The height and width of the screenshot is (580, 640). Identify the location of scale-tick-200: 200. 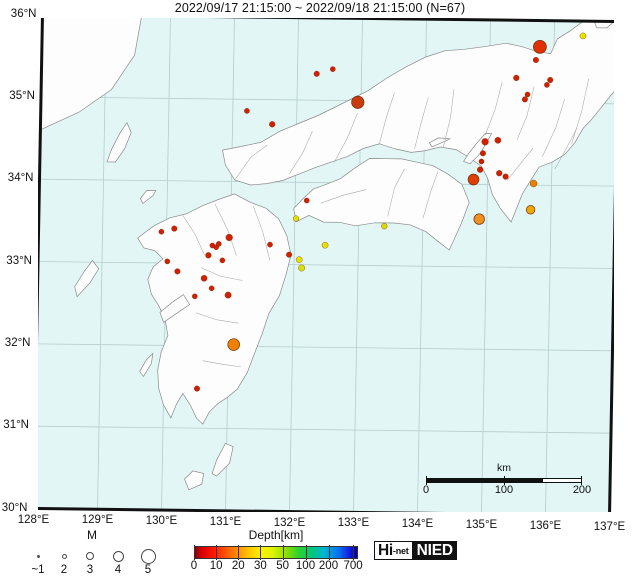
(582, 490).